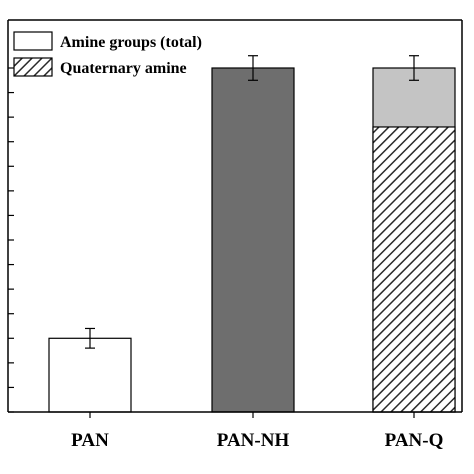 The height and width of the screenshot is (474, 474). What do you see at coordinates (131, 42) in the screenshot?
I see `legend-label-amine-total: Amine groups (total)` at bounding box center [131, 42].